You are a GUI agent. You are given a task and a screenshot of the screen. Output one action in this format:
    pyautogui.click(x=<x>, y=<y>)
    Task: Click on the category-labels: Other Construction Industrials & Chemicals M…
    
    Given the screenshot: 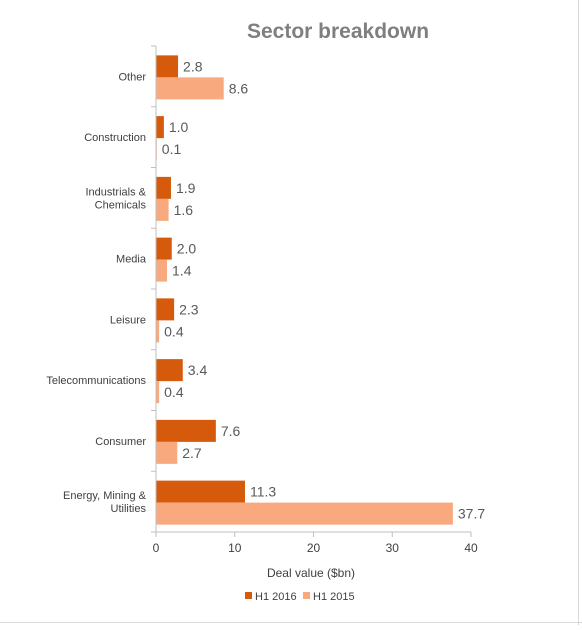 What is the action you would take?
    pyautogui.click(x=96, y=293)
    